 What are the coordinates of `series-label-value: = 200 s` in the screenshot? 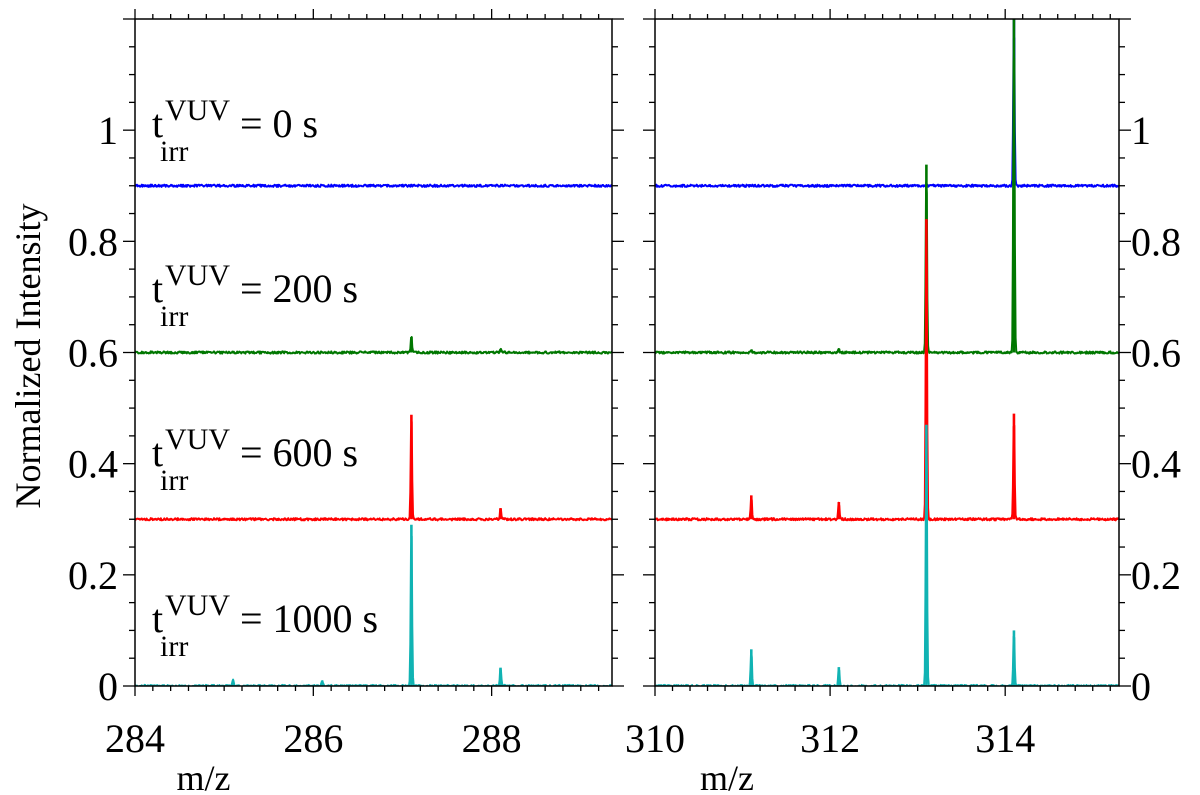 It's located at (299, 288).